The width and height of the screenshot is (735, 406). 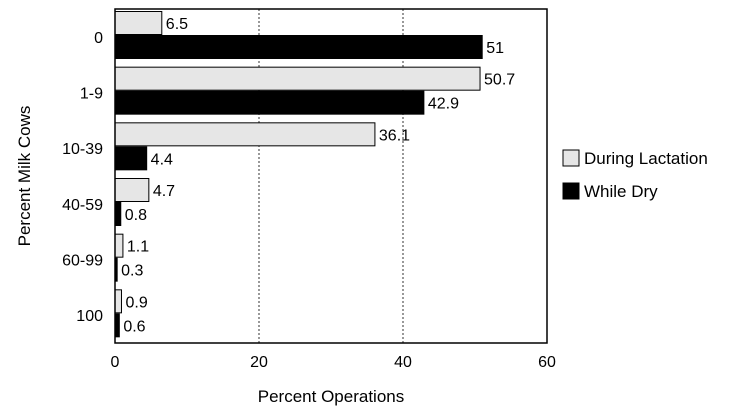 I want to click on category-label: 100, so click(x=89, y=316).